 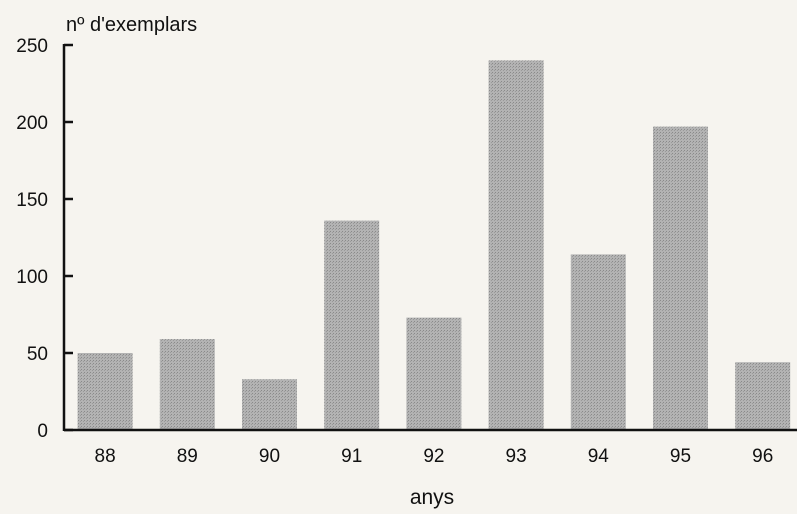 I want to click on x-tick-label-92: 92, so click(x=433, y=456).